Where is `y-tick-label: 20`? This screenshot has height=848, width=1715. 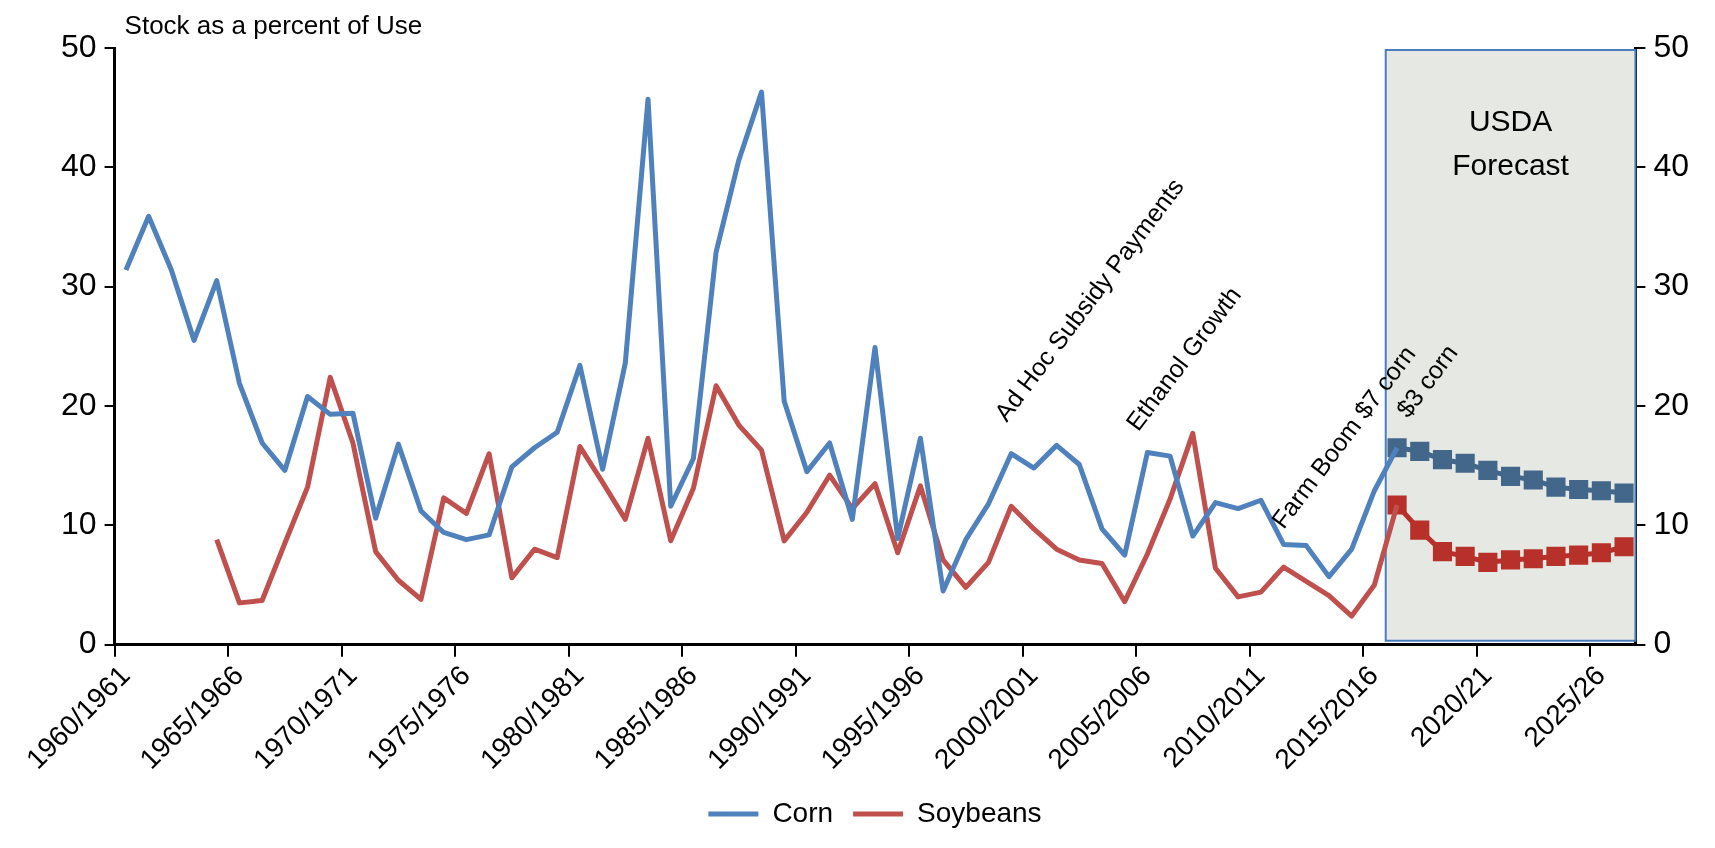 y-tick-label: 20 is located at coordinates (79, 403).